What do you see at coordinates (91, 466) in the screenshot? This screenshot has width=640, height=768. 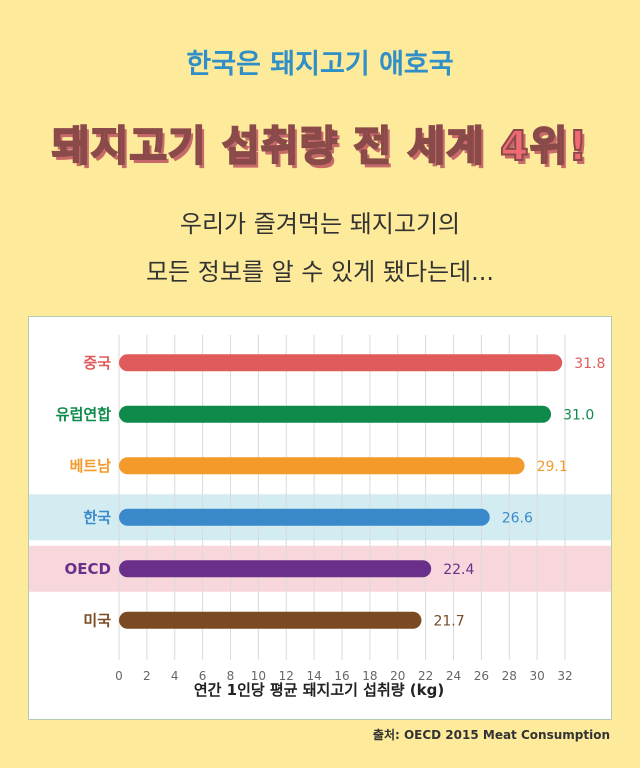 I see `category-label: 베트남` at bounding box center [91, 466].